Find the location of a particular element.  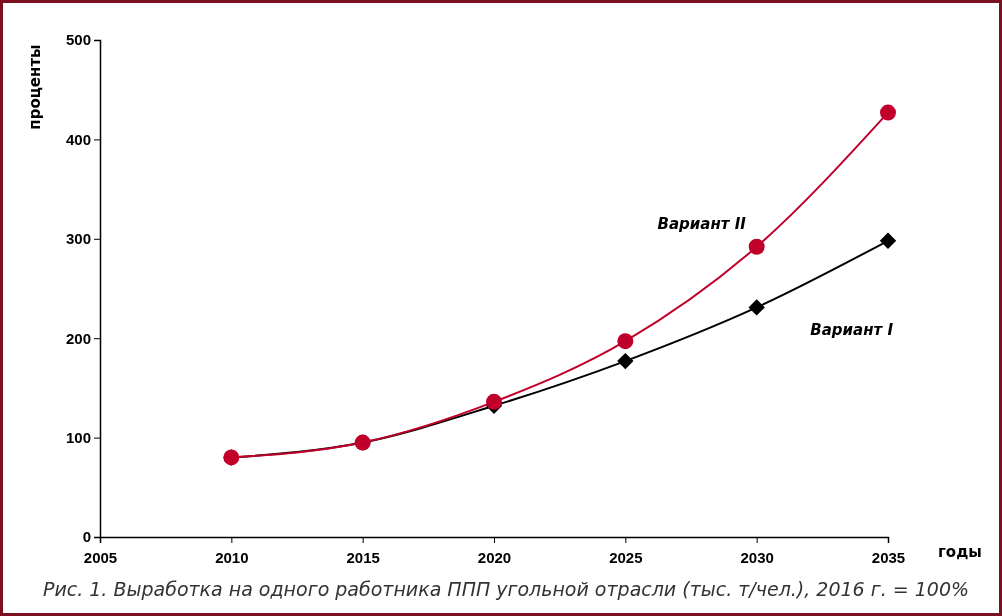

y-tick-label: 500 is located at coordinates (78, 40).